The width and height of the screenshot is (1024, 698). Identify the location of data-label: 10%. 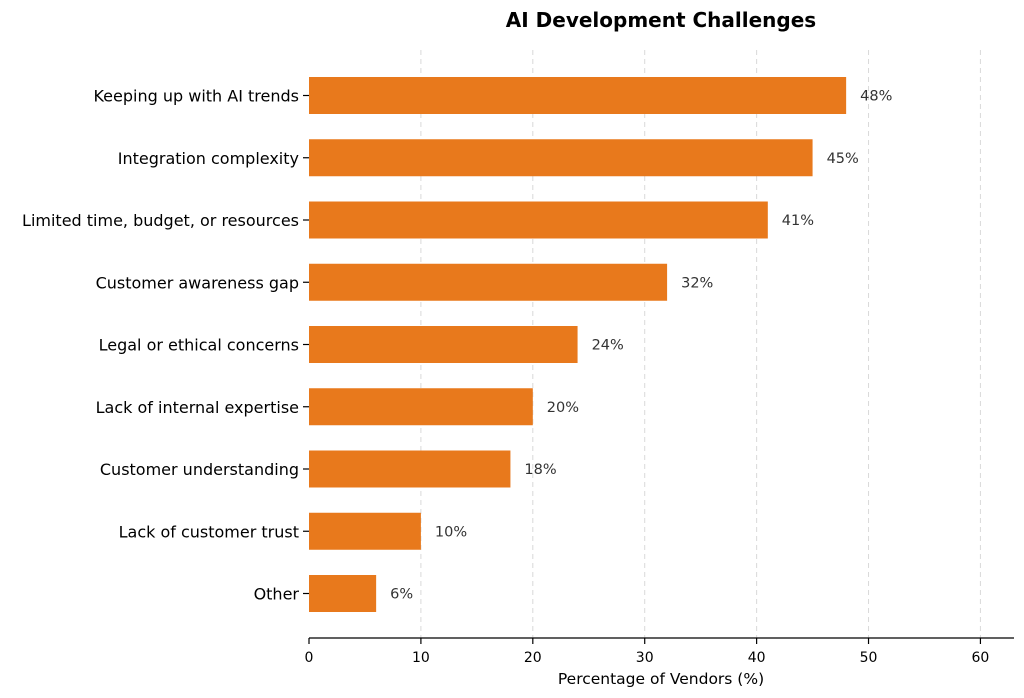
(451, 532).